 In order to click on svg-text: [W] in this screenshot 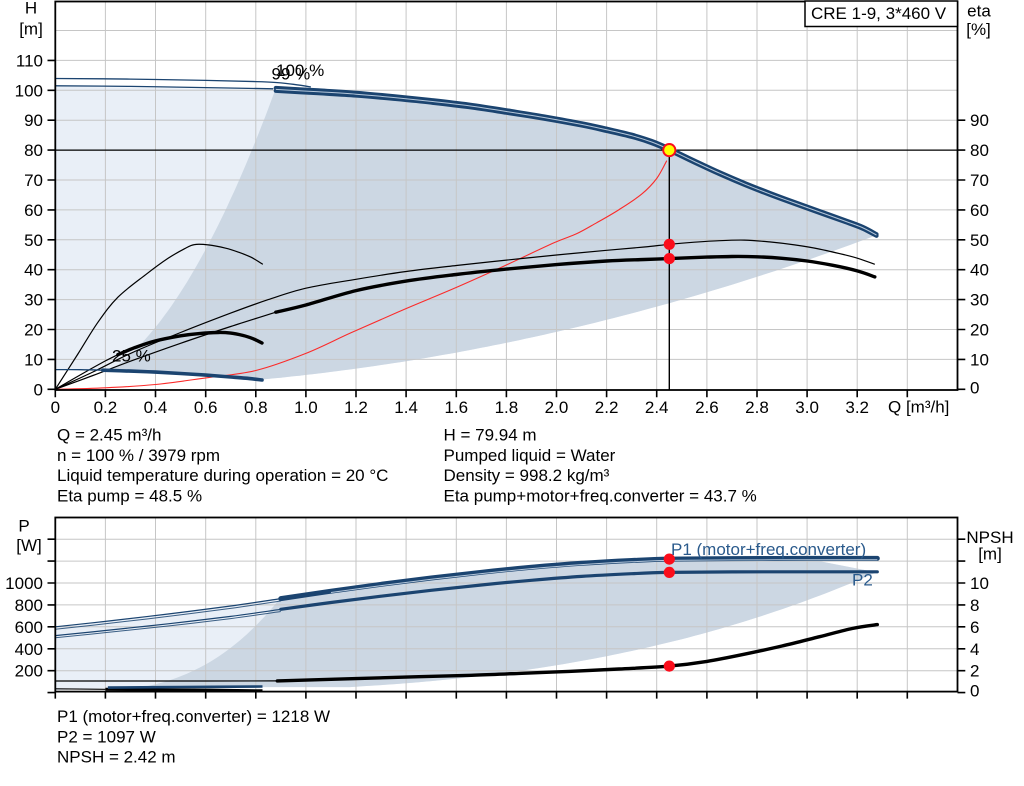, I will do `click(29, 545)`.